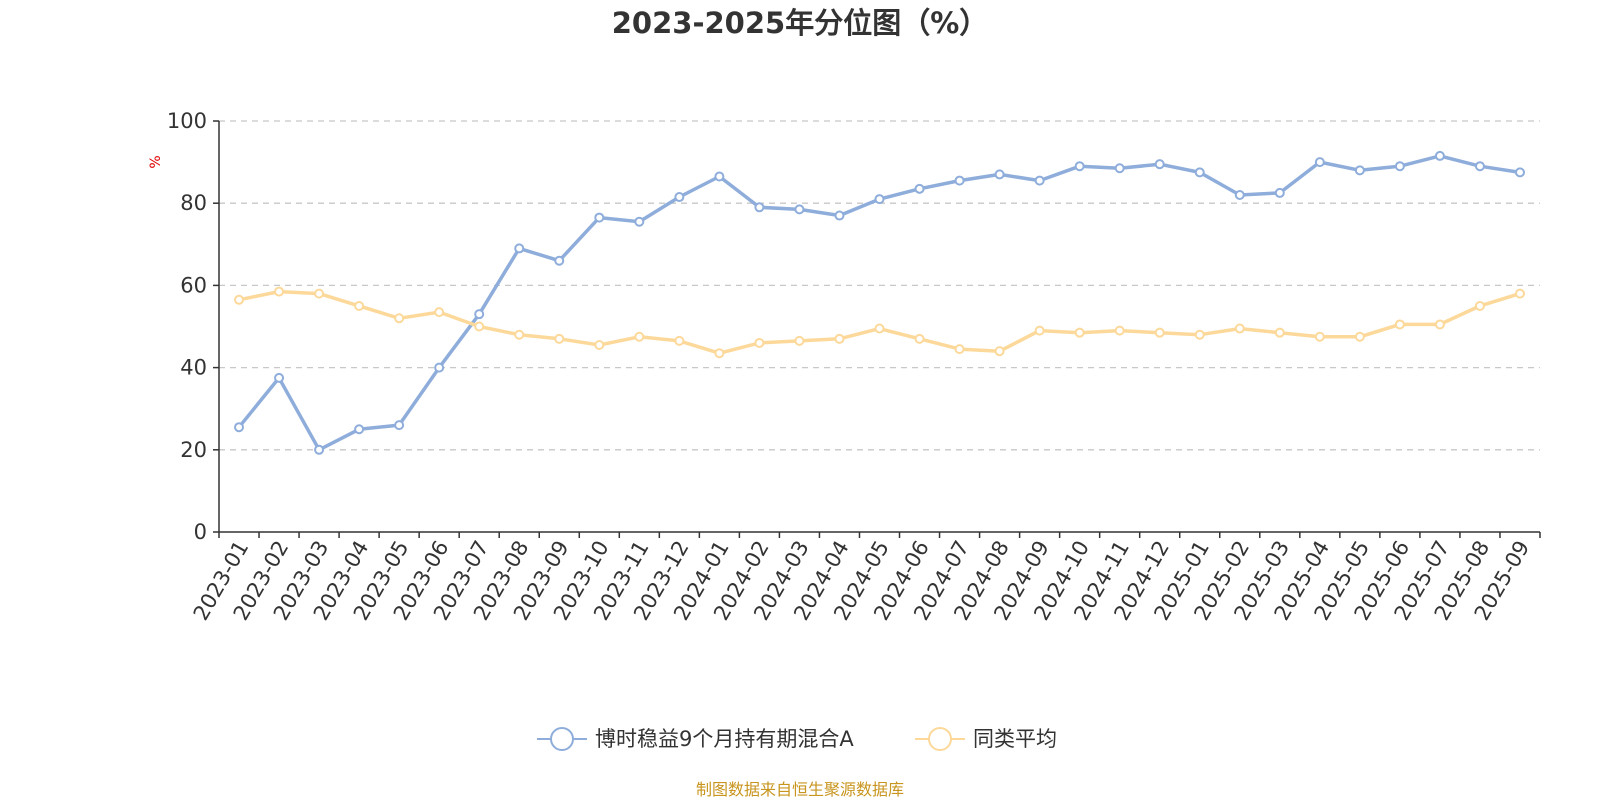 This screenshot has height=800, width=1600. What do you see at coordinates (1015, 739) in the screenshot?
I see `legend-label: 同类平均` at bounding box center [1015, 739].